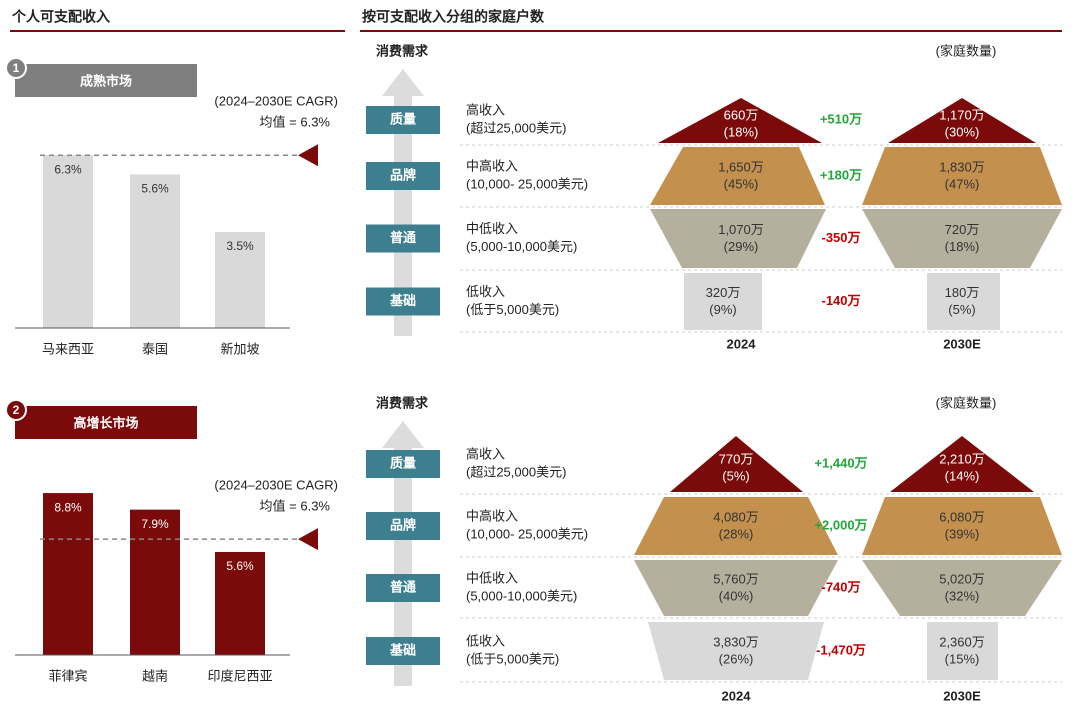  I want to click on household-count: 1,830万, so click(962, 166).